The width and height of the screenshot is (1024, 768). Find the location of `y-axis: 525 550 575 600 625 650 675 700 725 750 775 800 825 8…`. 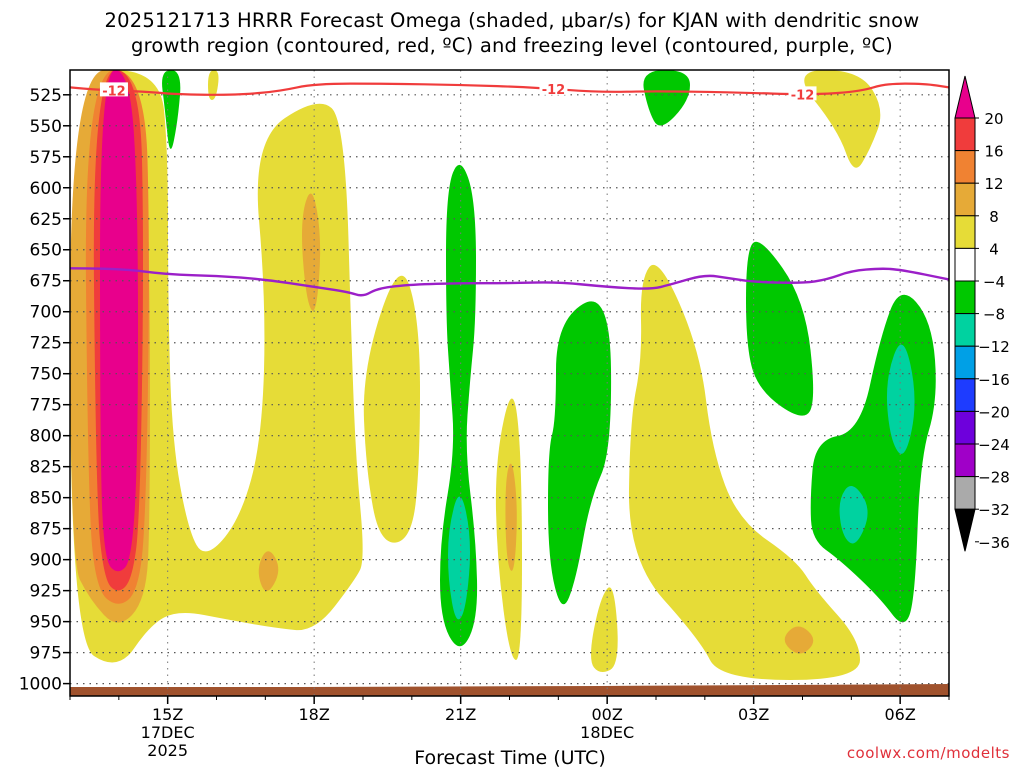

y-axis: 525 550 575 600 625 650 675 700 725 750 775 800 825 8… is located at coordinates (44, 390).